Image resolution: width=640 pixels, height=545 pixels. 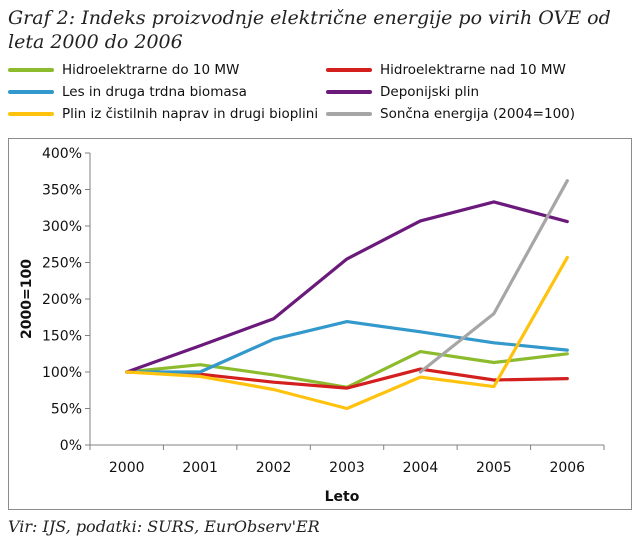 What do you see at coordinates (200, 468) in the screenshot?
I see `x-tick-label: 2001` at bounding box center [200, 468].